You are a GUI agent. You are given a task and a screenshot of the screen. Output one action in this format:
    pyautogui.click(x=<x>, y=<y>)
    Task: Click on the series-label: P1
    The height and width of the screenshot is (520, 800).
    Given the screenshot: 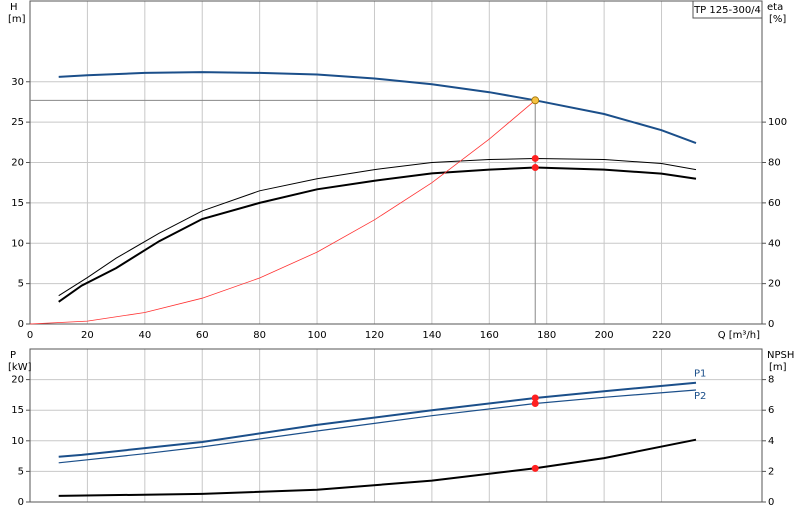 What is the action you would take?
    pyautogui.click(x=700, y=374)
    